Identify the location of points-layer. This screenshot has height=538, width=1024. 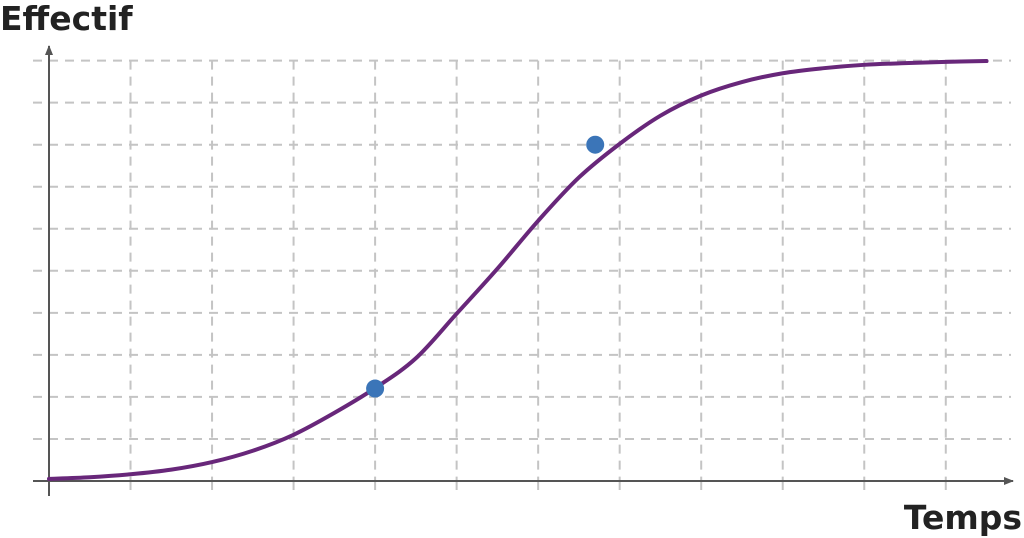
(485, 266).